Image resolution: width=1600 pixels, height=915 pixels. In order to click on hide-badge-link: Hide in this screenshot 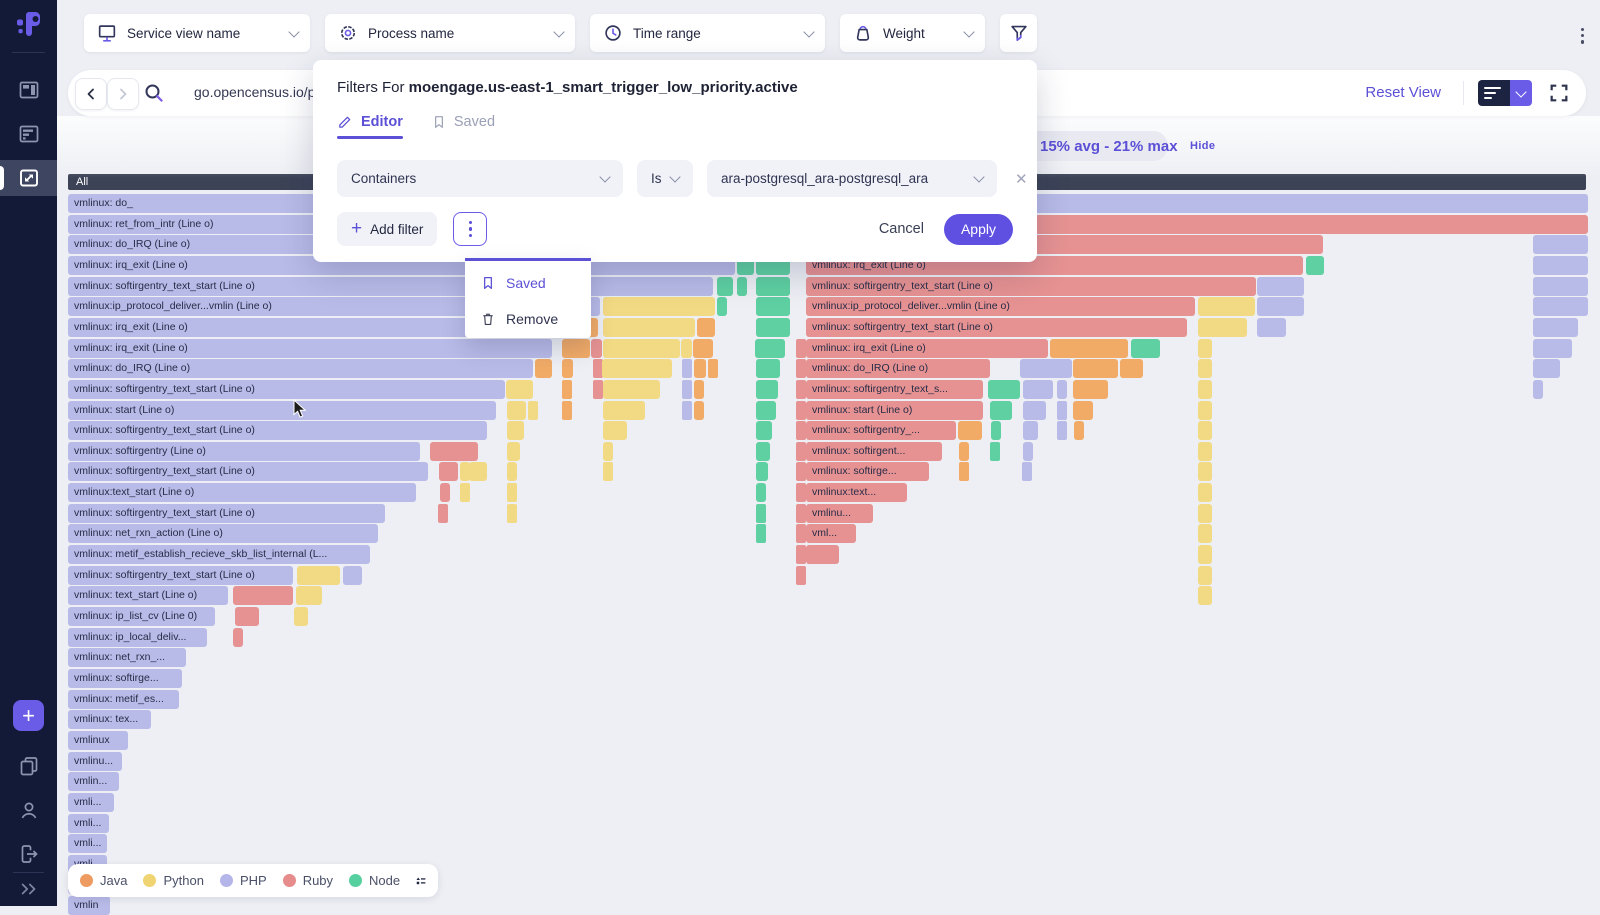, I will do `click(1203, 146)`.